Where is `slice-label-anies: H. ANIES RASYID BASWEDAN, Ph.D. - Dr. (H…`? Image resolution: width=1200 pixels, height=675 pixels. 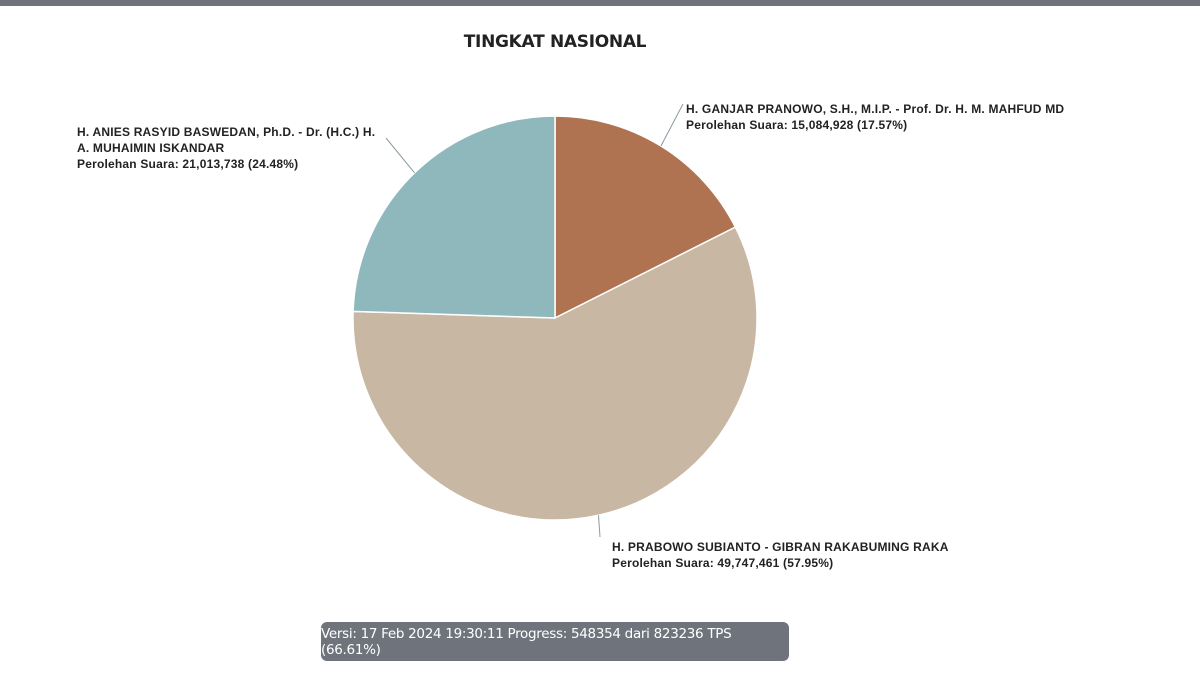 slice-label-anies: H. ANIES RASYID BASWEDAN, Ph.D. - Dr. (H… is located at coordinates (226, 148).